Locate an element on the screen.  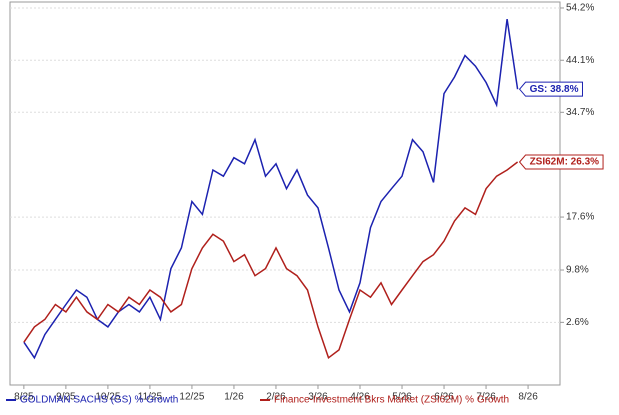
end-label: GS: 38.8% is located at coordinates (554, 89).